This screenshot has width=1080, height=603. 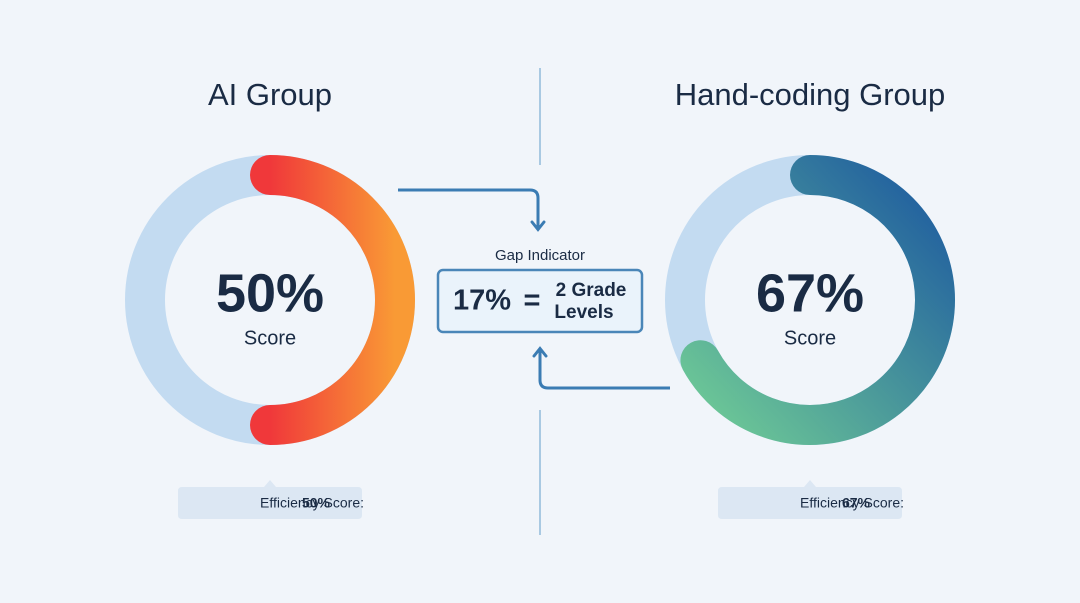 What do you see at coordinates (316, 503) in the screenshot?
I see `efficiency-value: 50%` at bounding box center [316, 503].